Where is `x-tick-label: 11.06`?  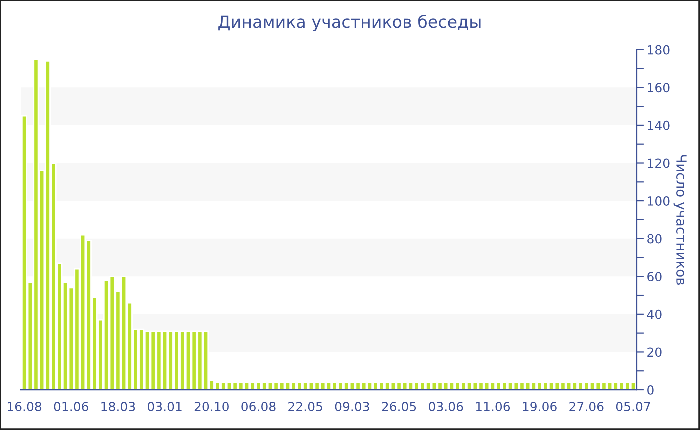
x-tick-label: 11.06 is located at coordinates (493, 407).